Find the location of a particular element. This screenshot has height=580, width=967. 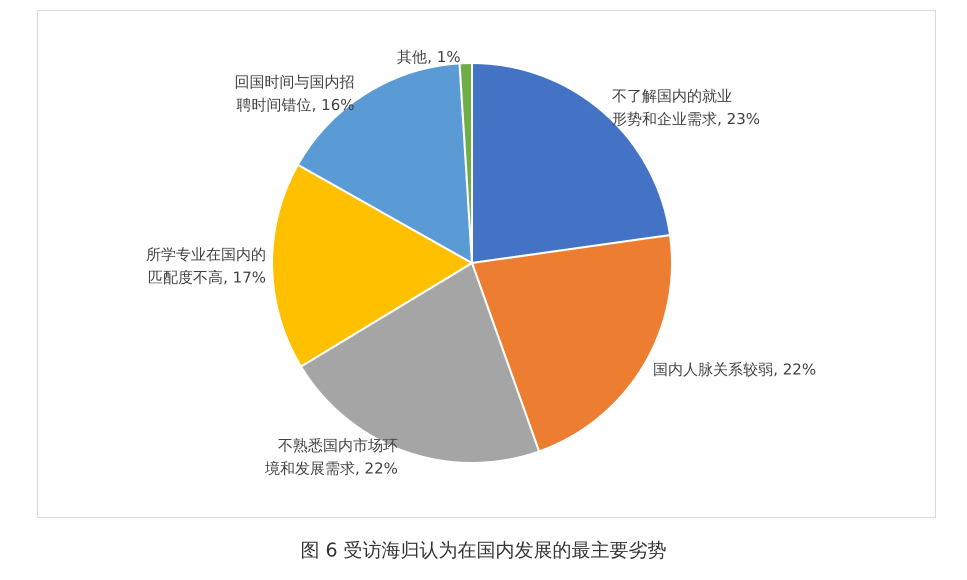

slice-label: 回国时间与国内招聘时间错位, 16% is located at coordinates (294, 93).